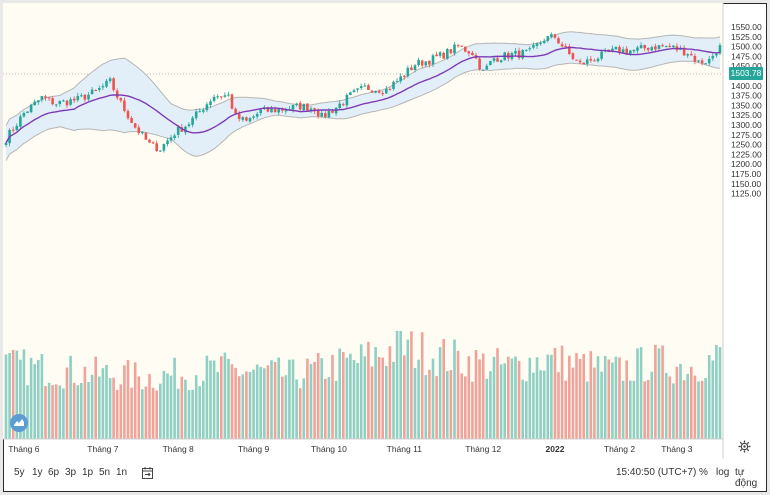 The width and height of the screenshot is (770, 495). Describe the element at coordinates (54, 472) in the screenshot. I see `timeframe-6p: 6p` at that location.